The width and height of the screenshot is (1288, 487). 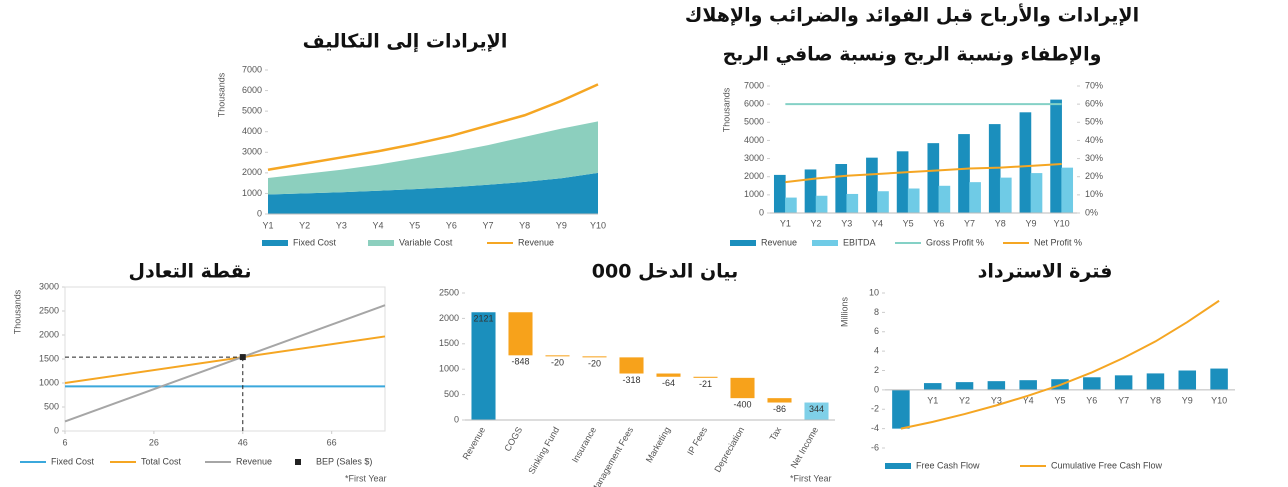 I want to click on y-tick-label: 4000, so click(x=252, y=131).